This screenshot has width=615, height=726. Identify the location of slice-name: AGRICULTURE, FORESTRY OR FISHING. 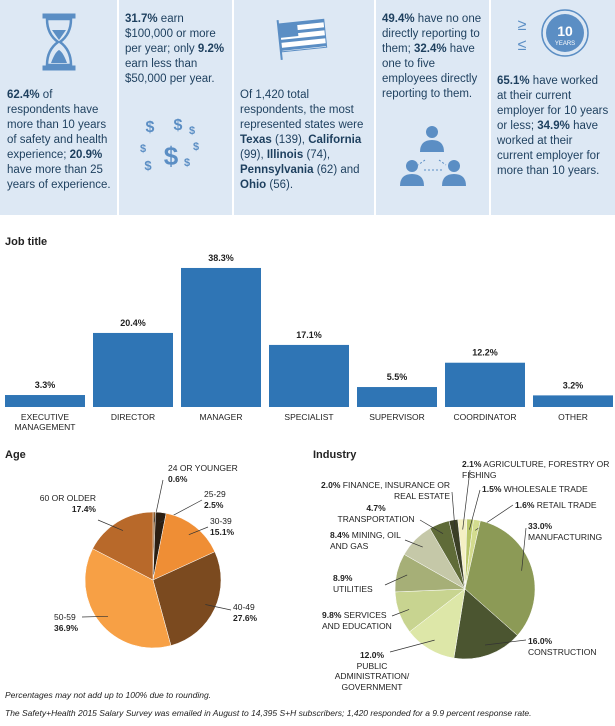
(536, 469).